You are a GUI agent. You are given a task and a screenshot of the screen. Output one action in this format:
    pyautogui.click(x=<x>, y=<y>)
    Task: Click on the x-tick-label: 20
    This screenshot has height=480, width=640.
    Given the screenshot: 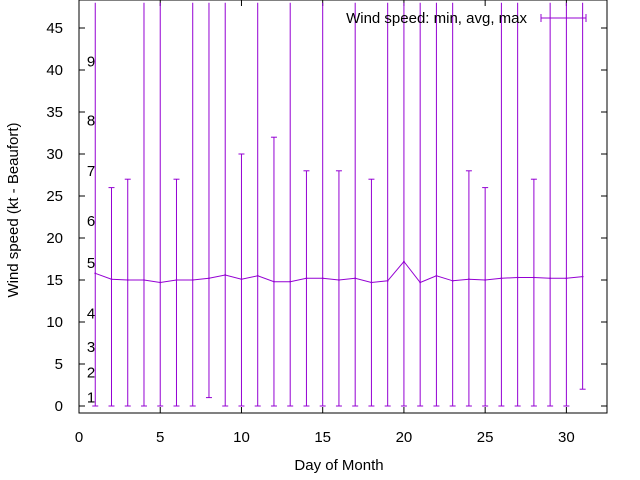 What is the action you would take?
    pyautogui.click(x=404, y=437)
    